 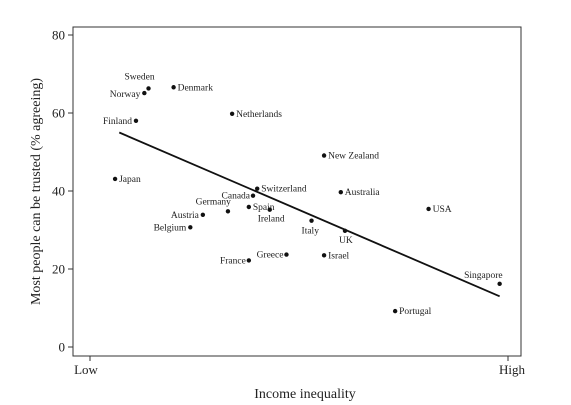 What do you see at coordinates (299, 358) in the screenshot?
I see `x-axis` at bounding box center [299, 358].